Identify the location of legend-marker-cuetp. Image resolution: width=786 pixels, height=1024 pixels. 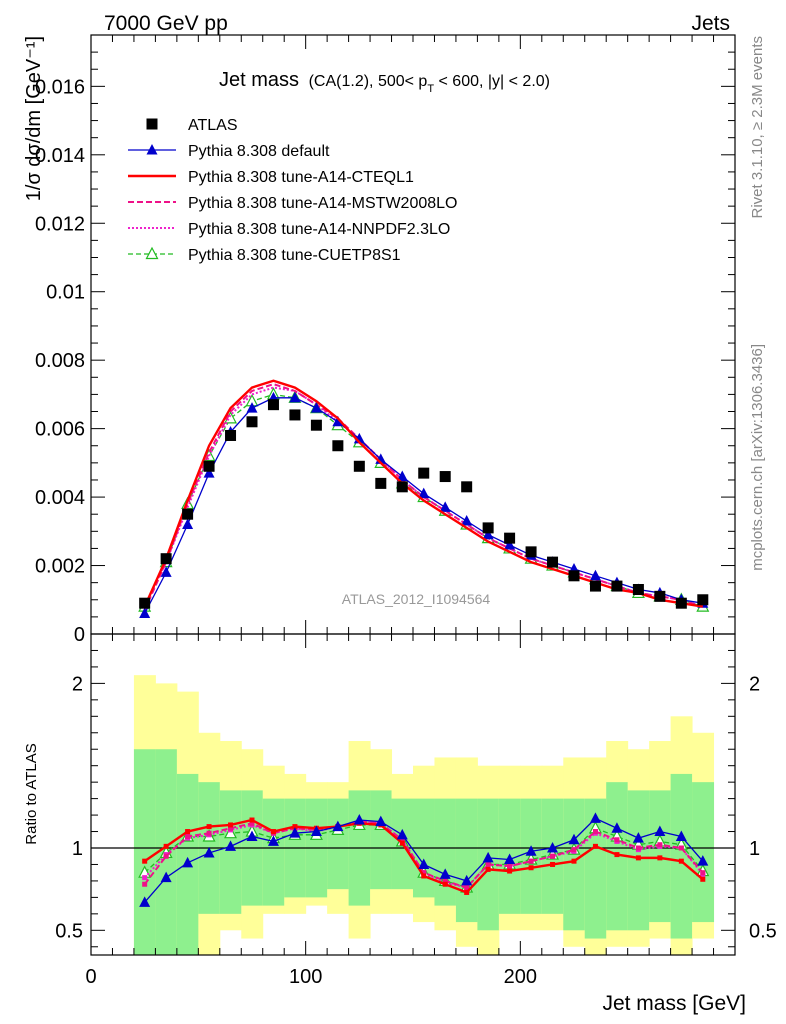
(152, 253).